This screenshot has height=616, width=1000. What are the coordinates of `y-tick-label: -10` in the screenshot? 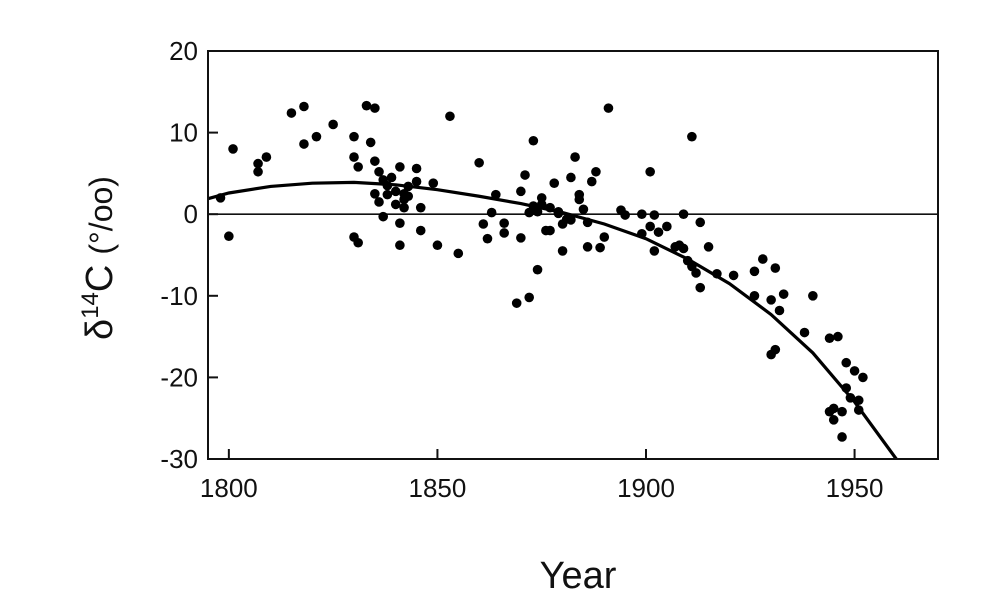 It's located at (179, 296).